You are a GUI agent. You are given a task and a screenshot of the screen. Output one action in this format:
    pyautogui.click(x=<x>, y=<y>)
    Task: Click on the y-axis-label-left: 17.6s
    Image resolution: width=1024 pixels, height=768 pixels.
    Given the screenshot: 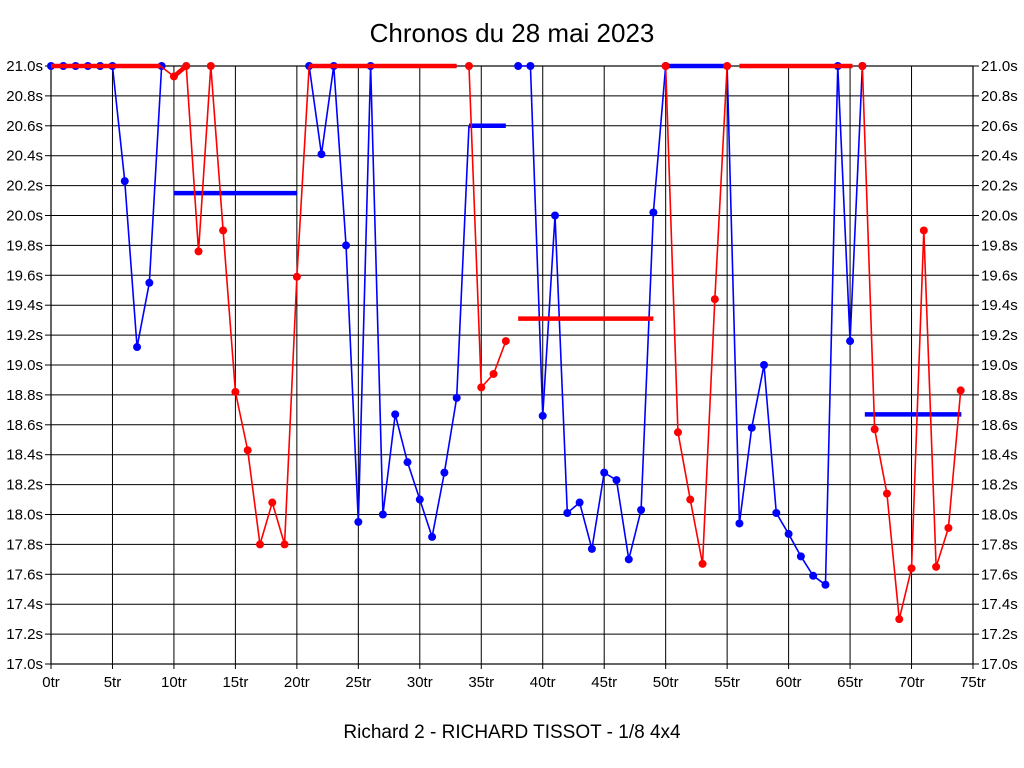 What is the action you would take?
    pyautogui.click(x=24, y=574)
    